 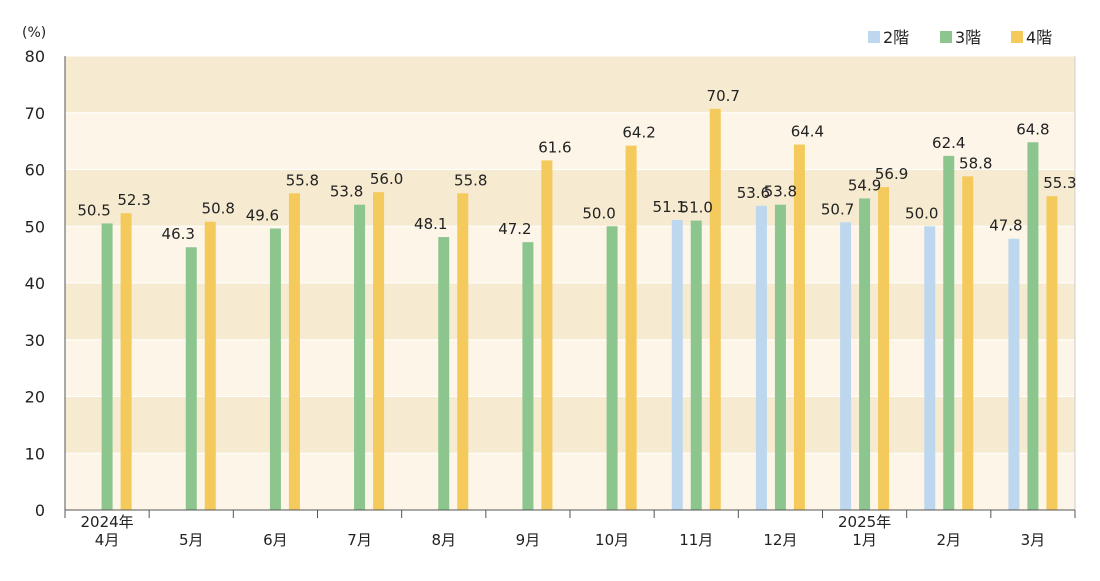 What do you see at coordinates (968, 37) in the screenshot?
I see `legend-label-3階: 3階` at bounding box center [968, 37].